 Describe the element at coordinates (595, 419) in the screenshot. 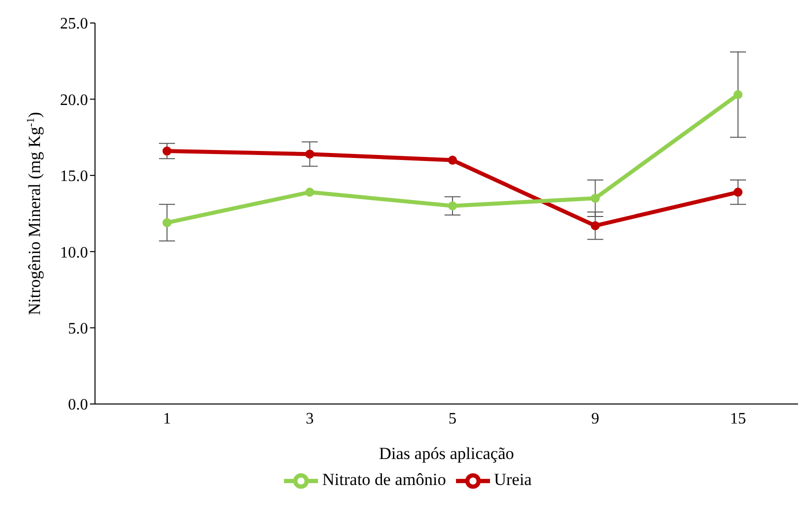

I see `x-tick-label: 9` at that location.